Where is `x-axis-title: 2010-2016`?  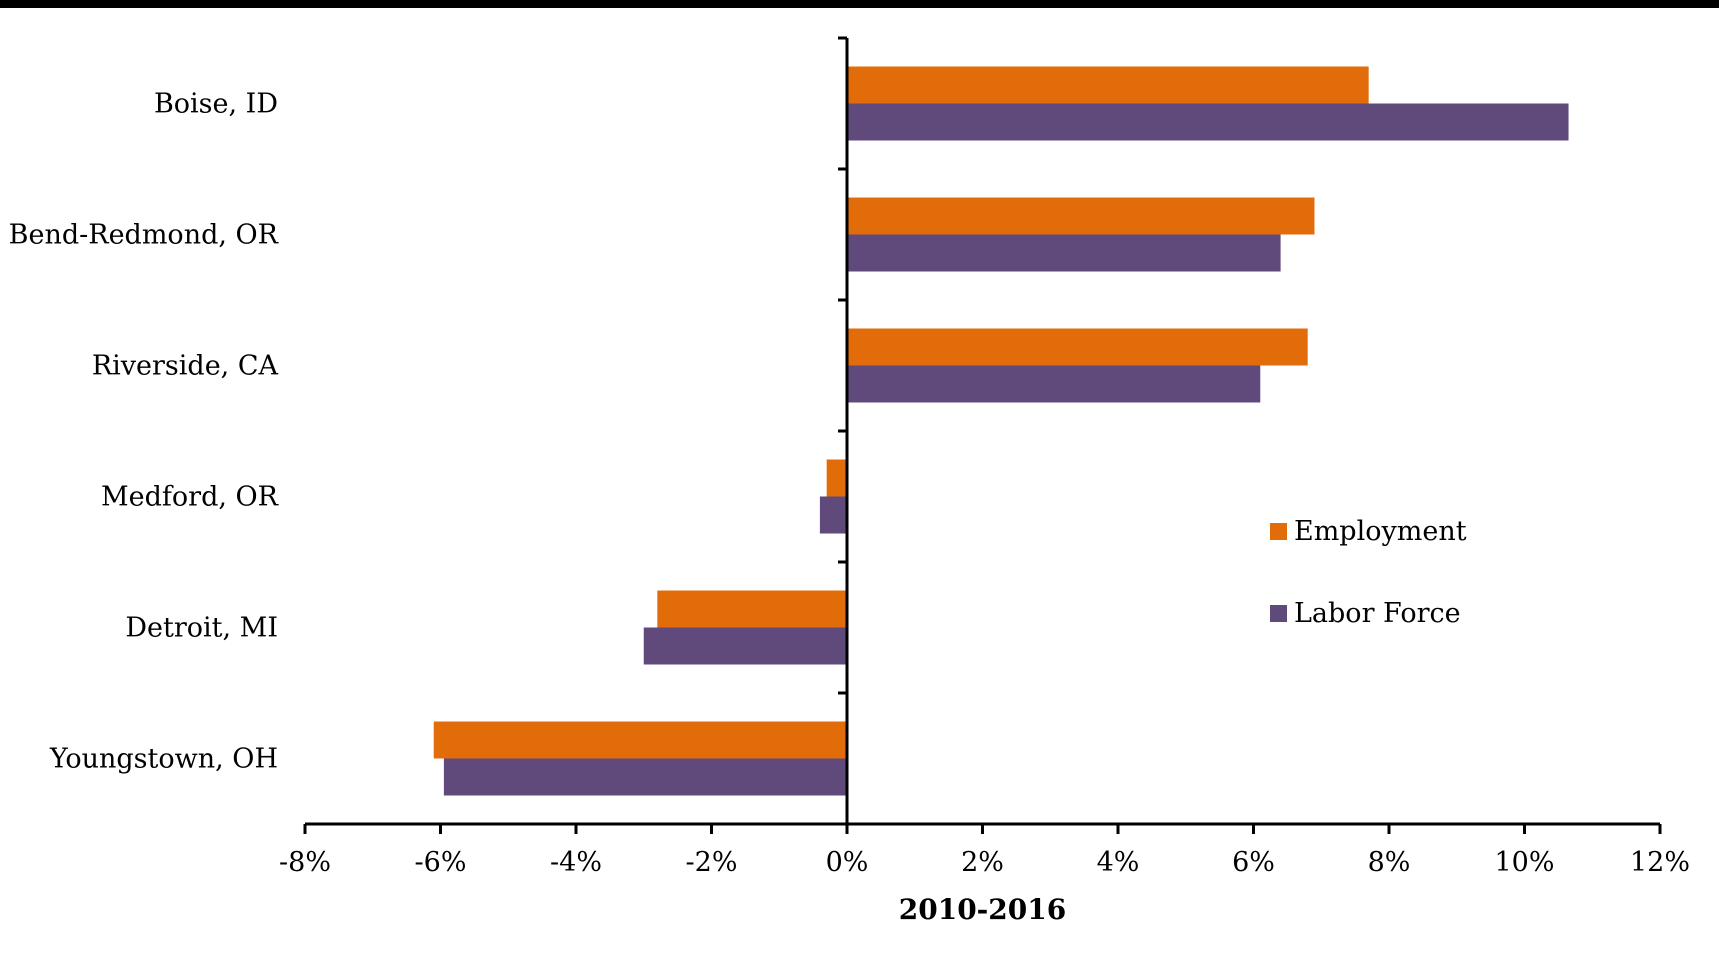
x-axis-title: 2010-2016 is located at coordinates (982, 909).